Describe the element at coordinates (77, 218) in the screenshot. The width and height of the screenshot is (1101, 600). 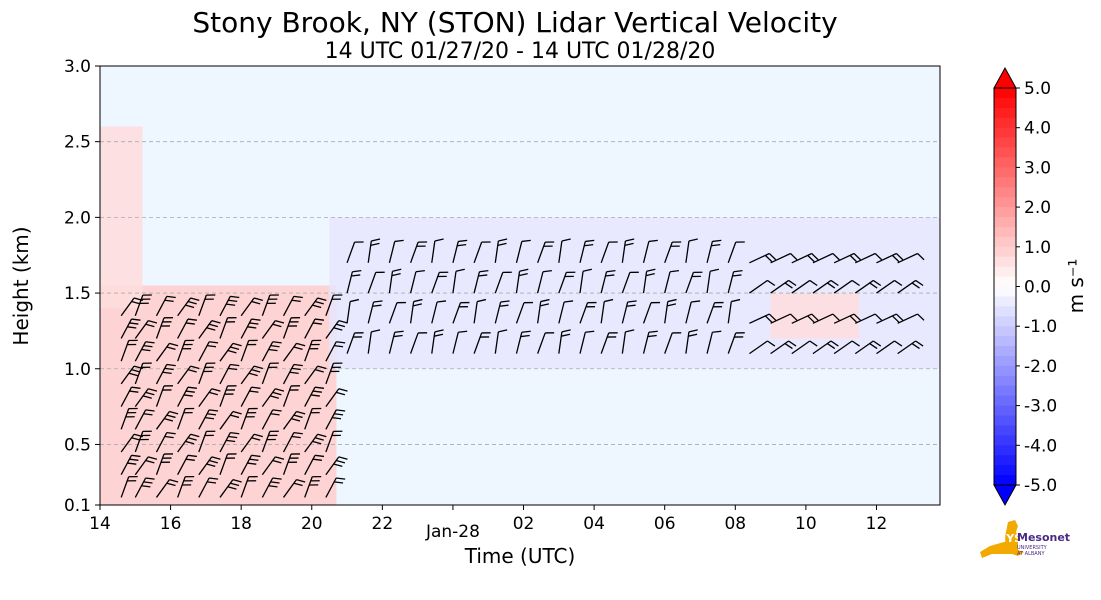
I see `y-tick-label: 2.0` at that location.